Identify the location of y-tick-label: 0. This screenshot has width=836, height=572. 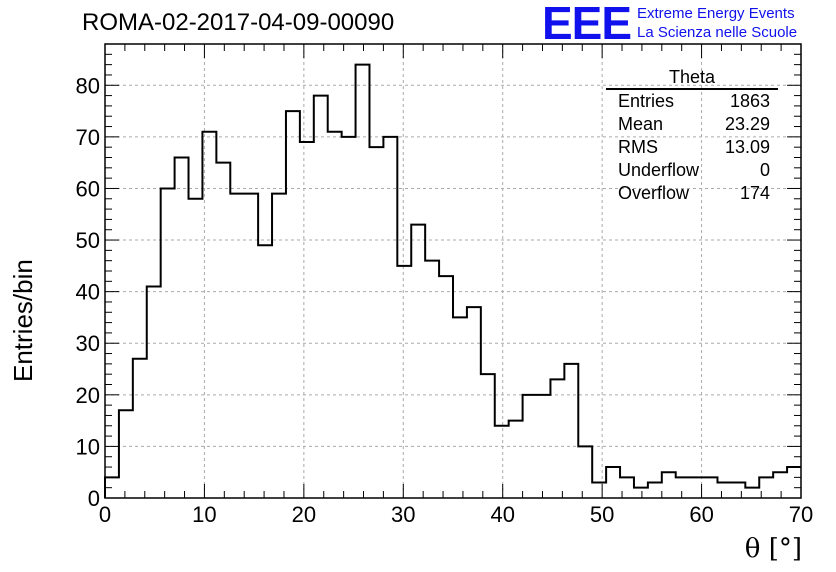
(94, 498).